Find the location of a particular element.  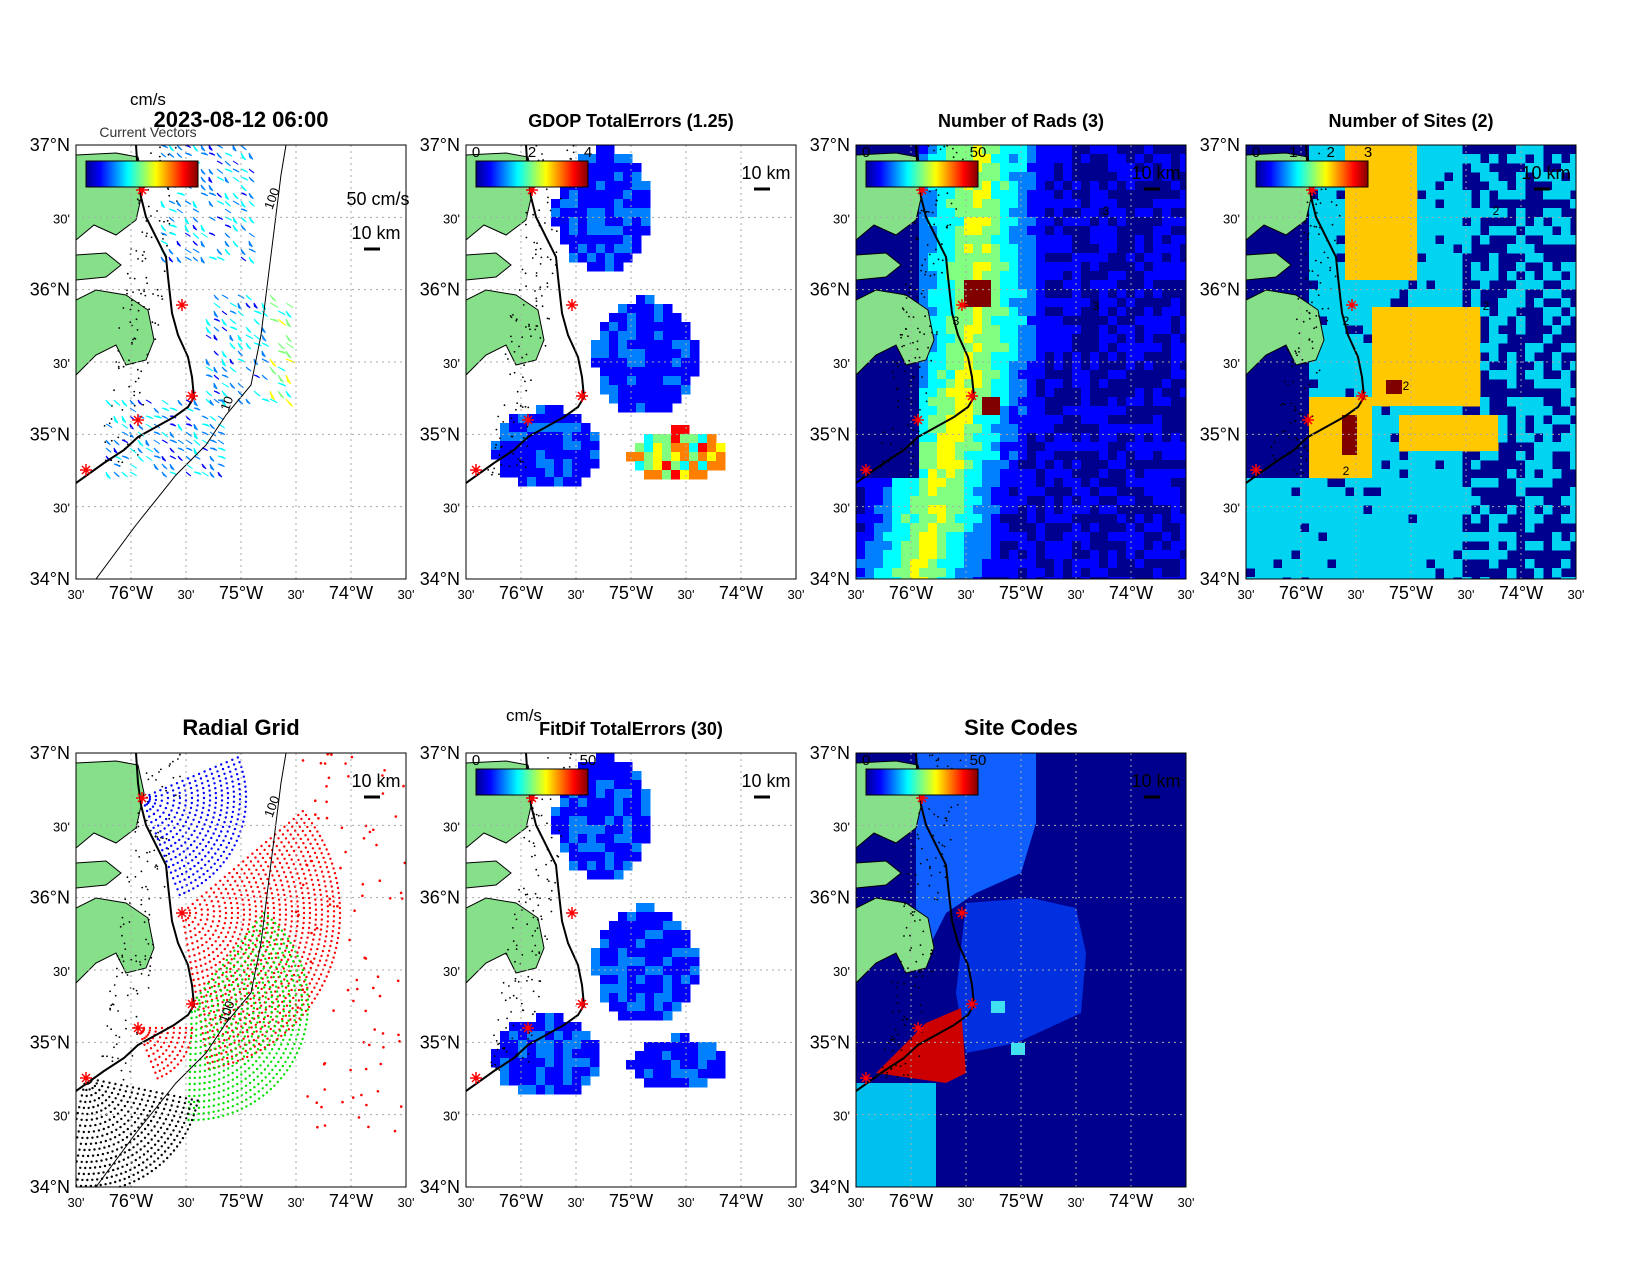

lat-tick-label: 36°N is located at coordinates (50, 290).